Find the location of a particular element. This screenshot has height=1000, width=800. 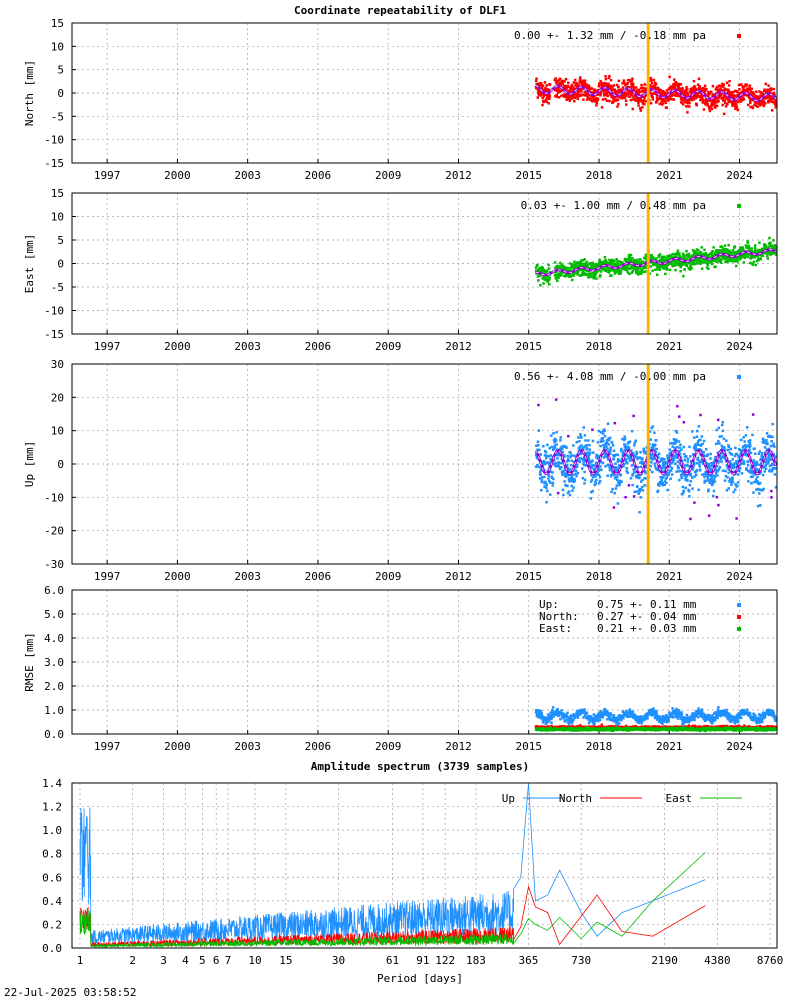

x-tick-label: 2018 is located at coordinates (599, 346).